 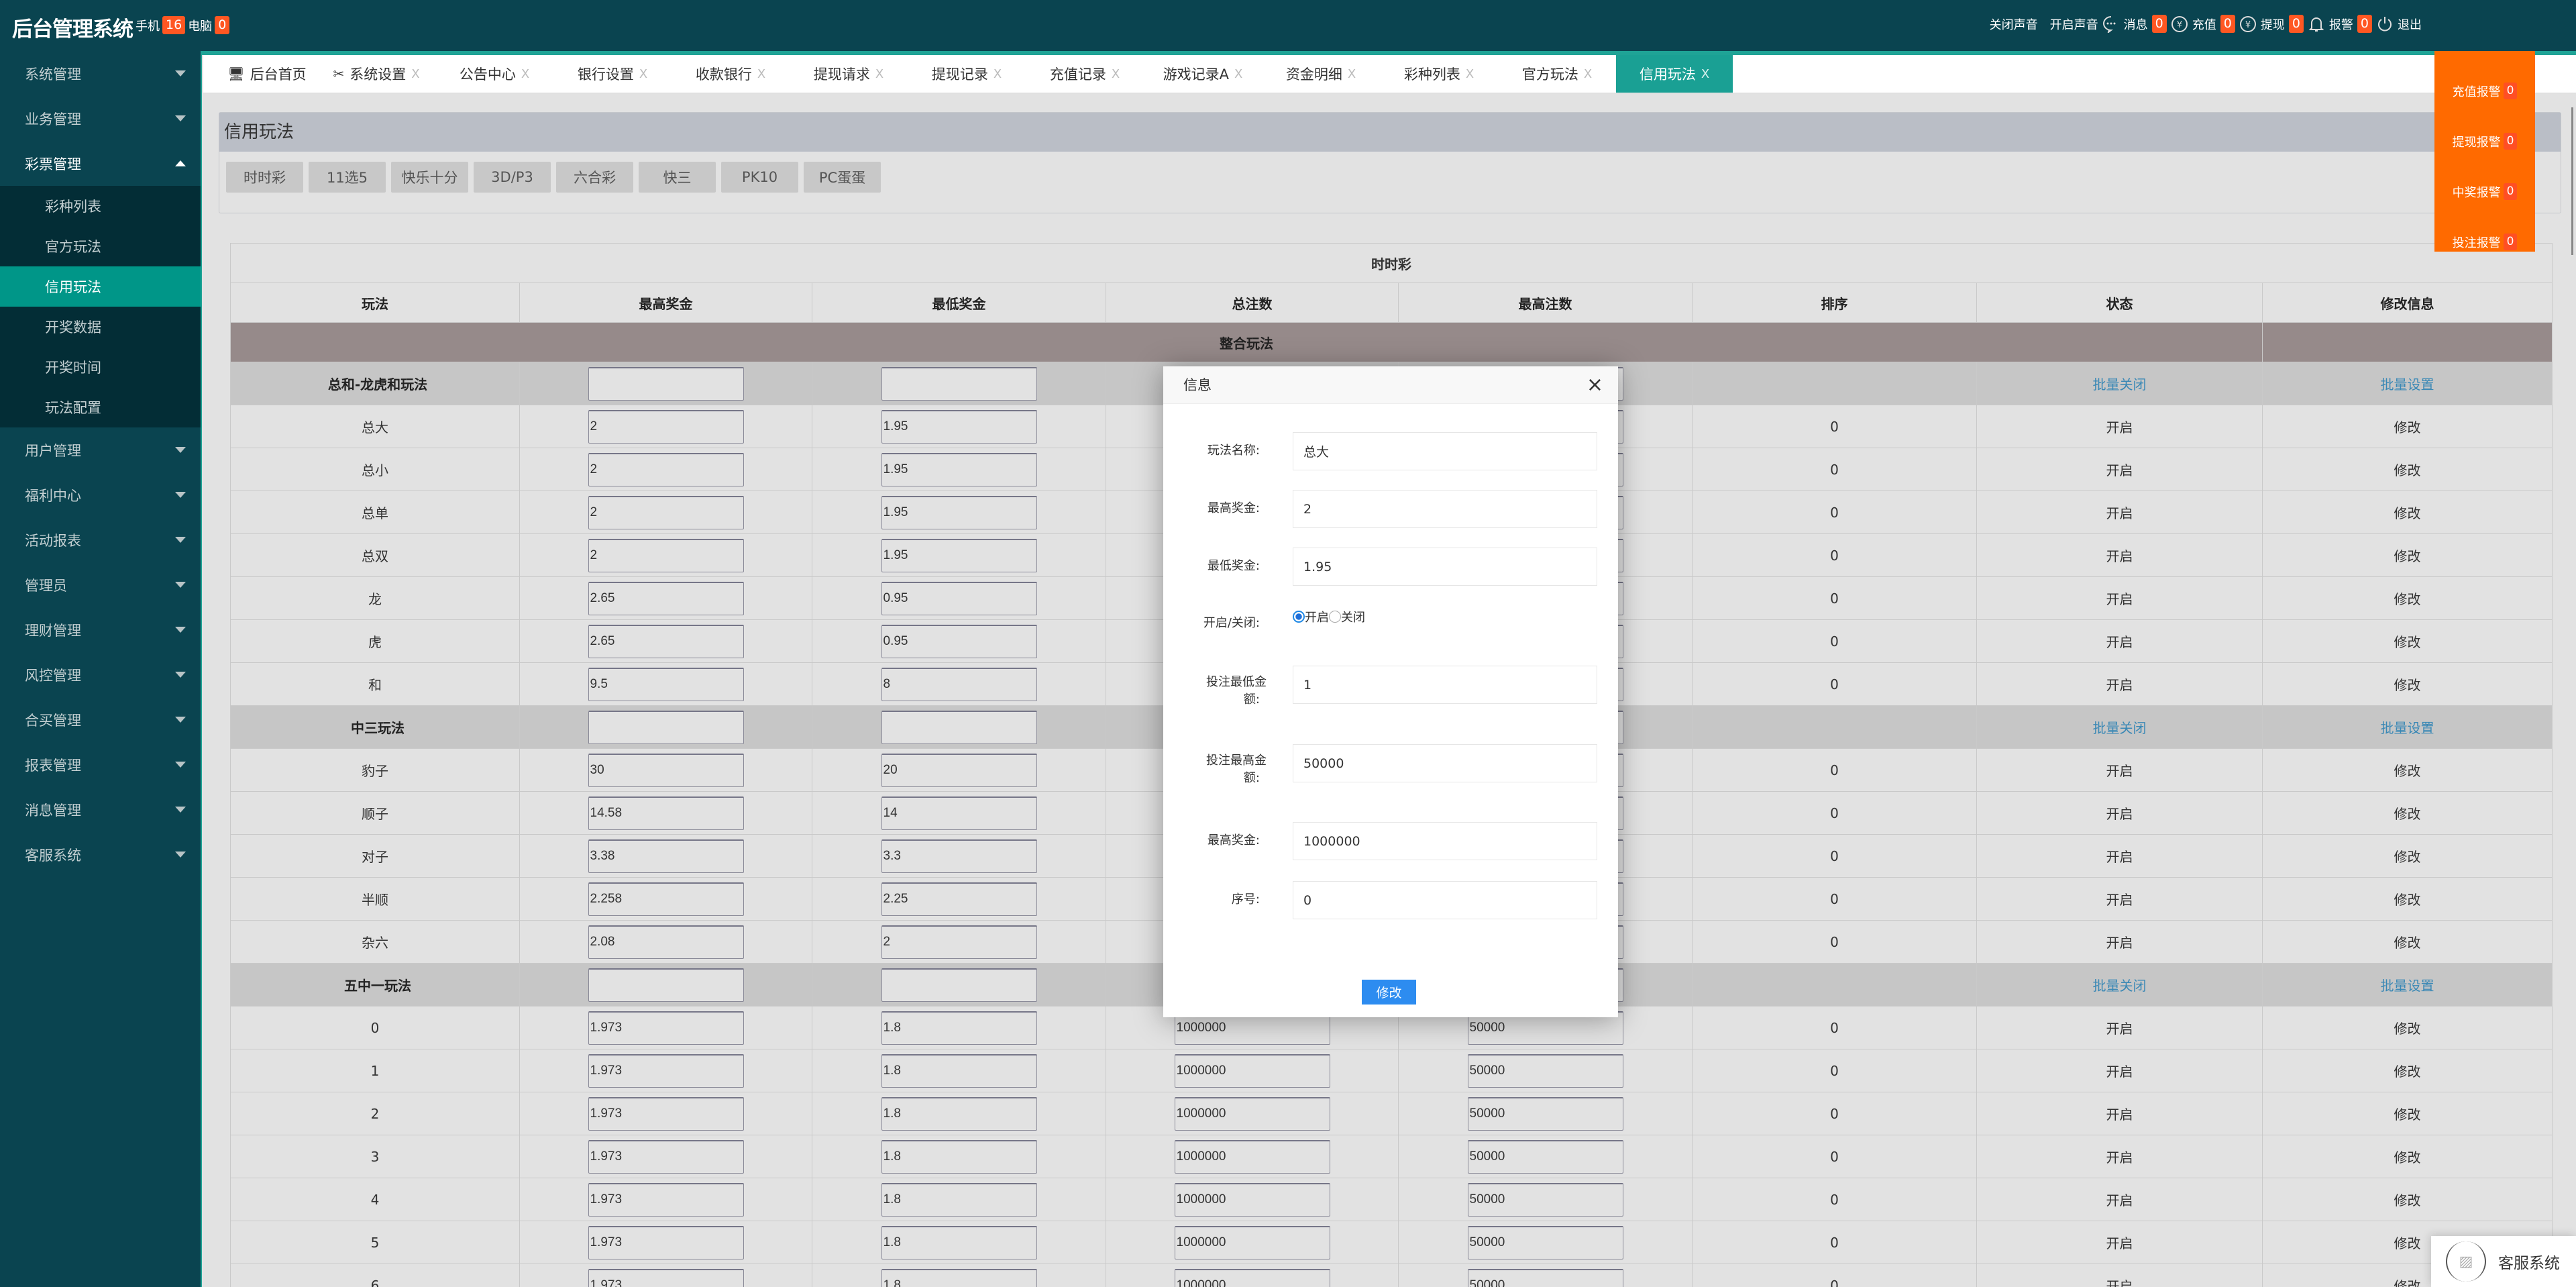 What do you see at coordinates (677, 177) in the screenshot?
I see `lottery-type-button: 快三` at bounding box center [677, 177].